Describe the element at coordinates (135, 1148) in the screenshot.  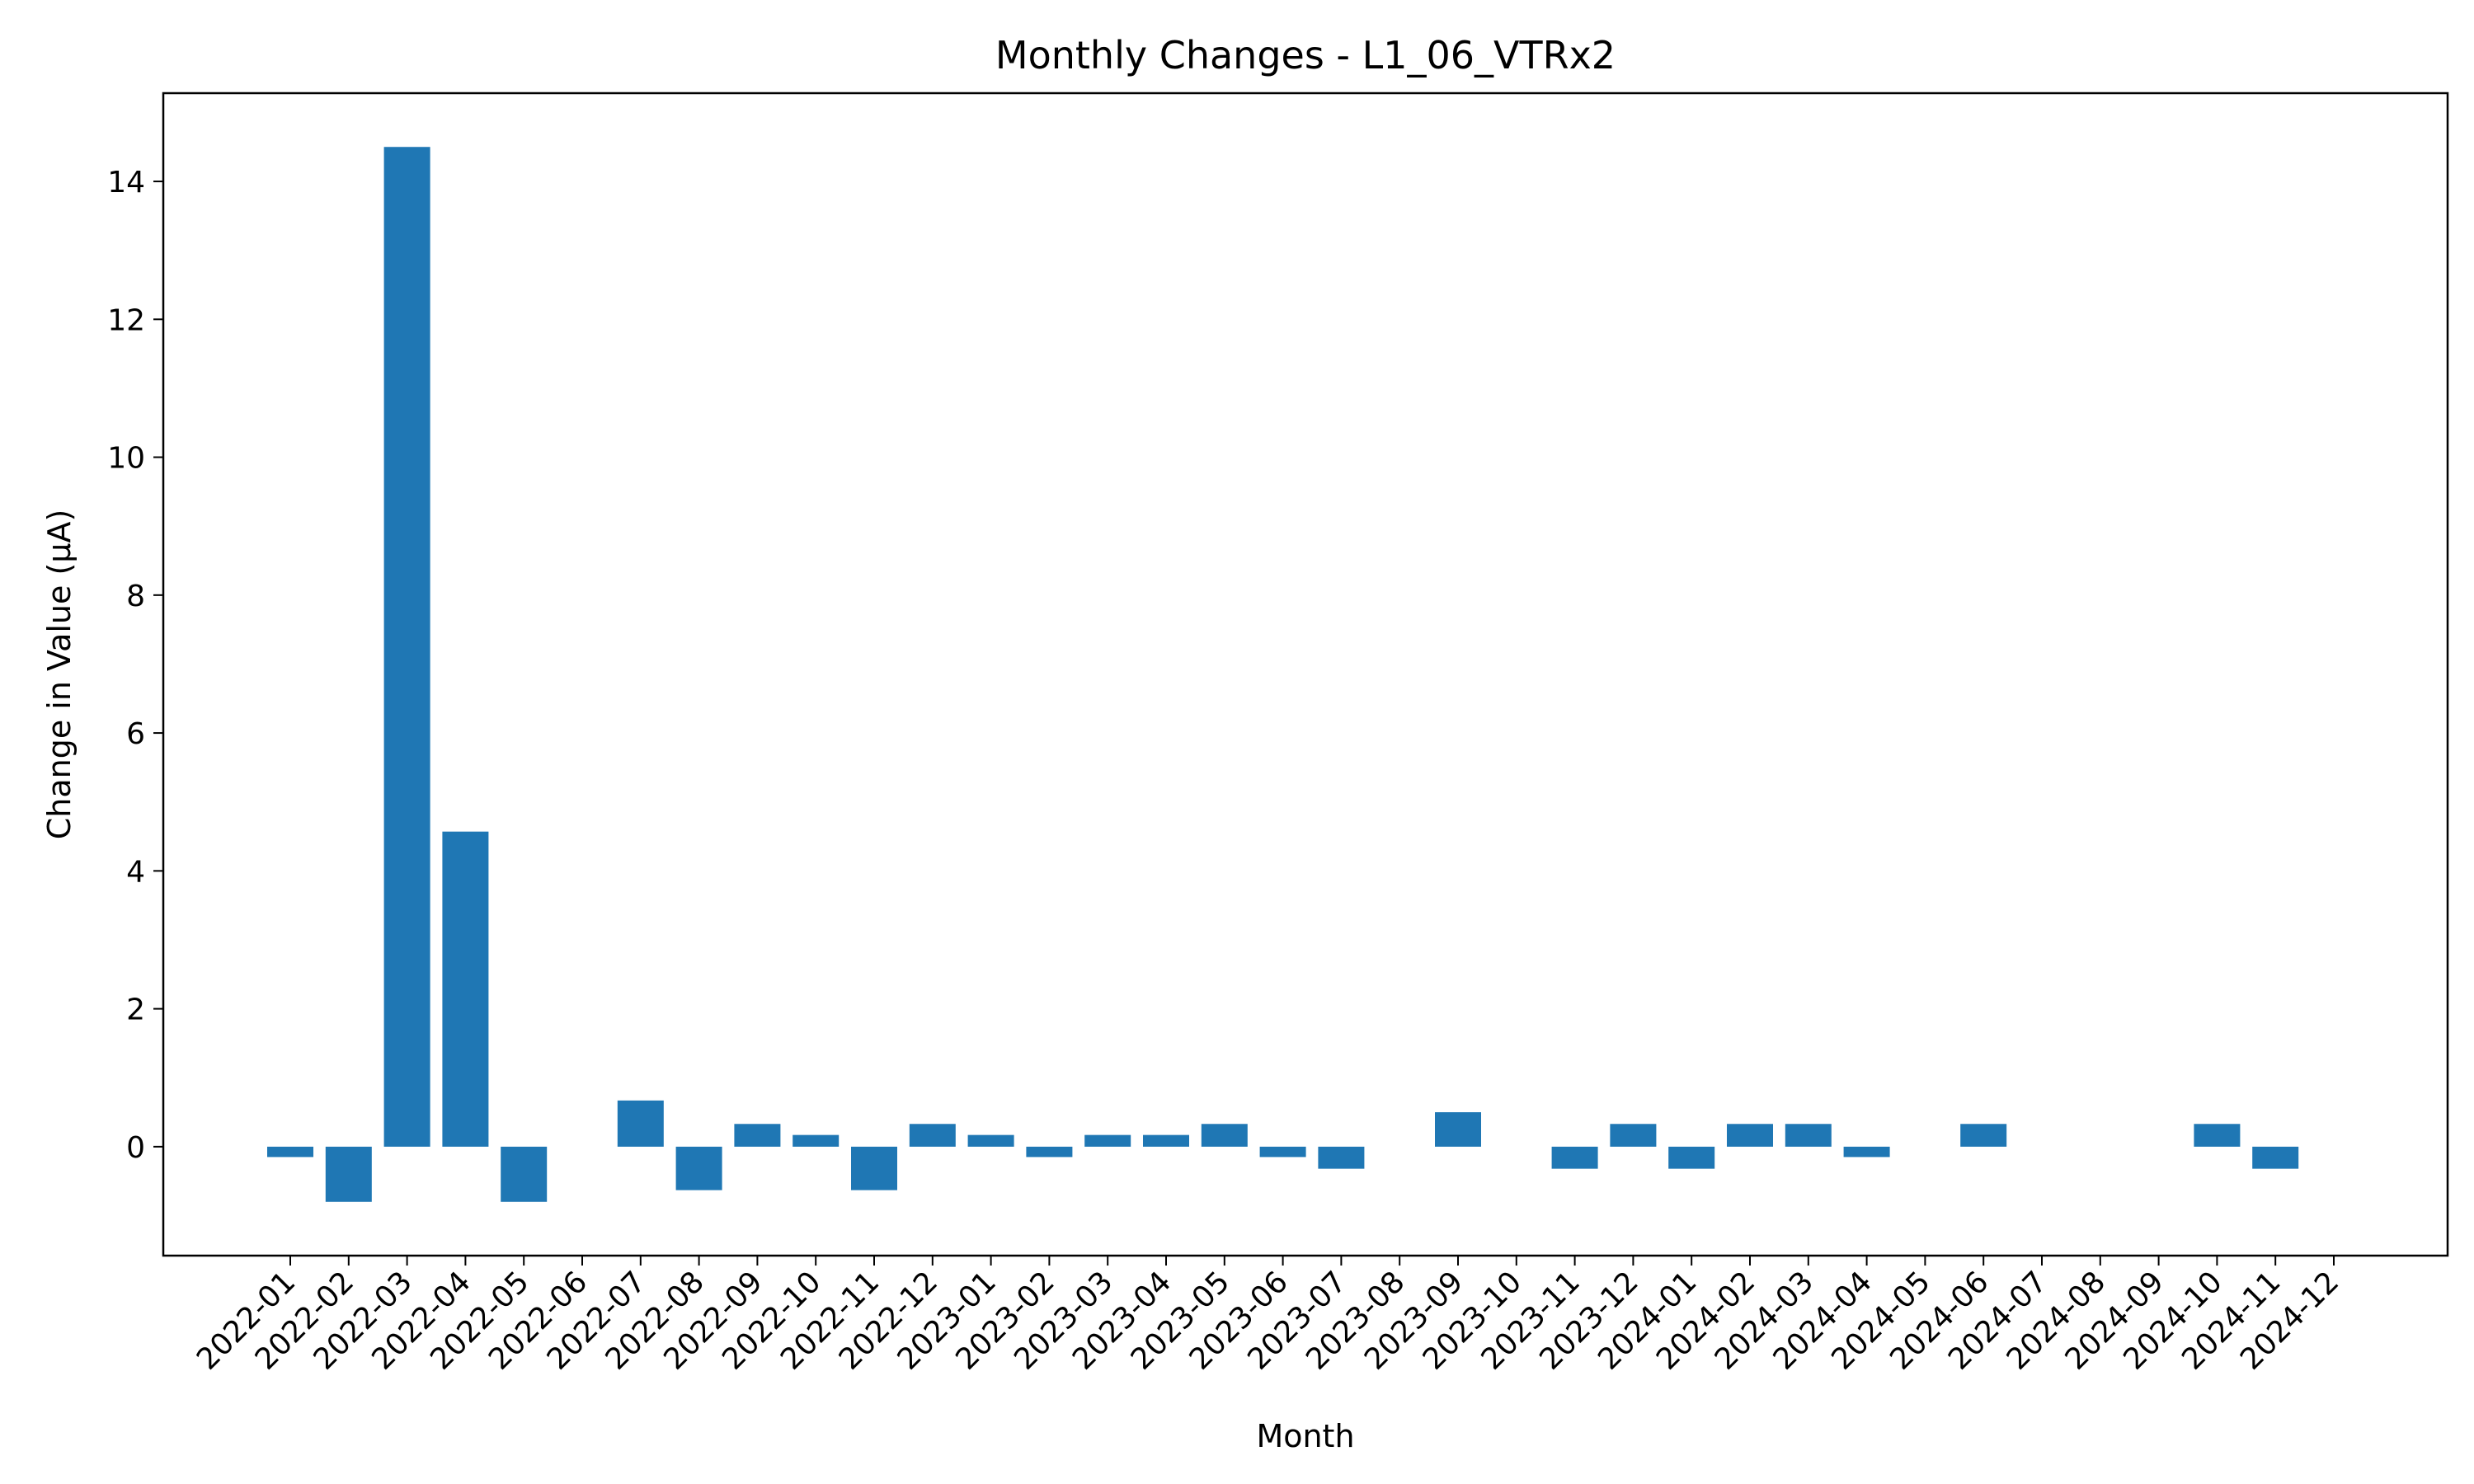
I see `y-tick-label: 0` at that location.